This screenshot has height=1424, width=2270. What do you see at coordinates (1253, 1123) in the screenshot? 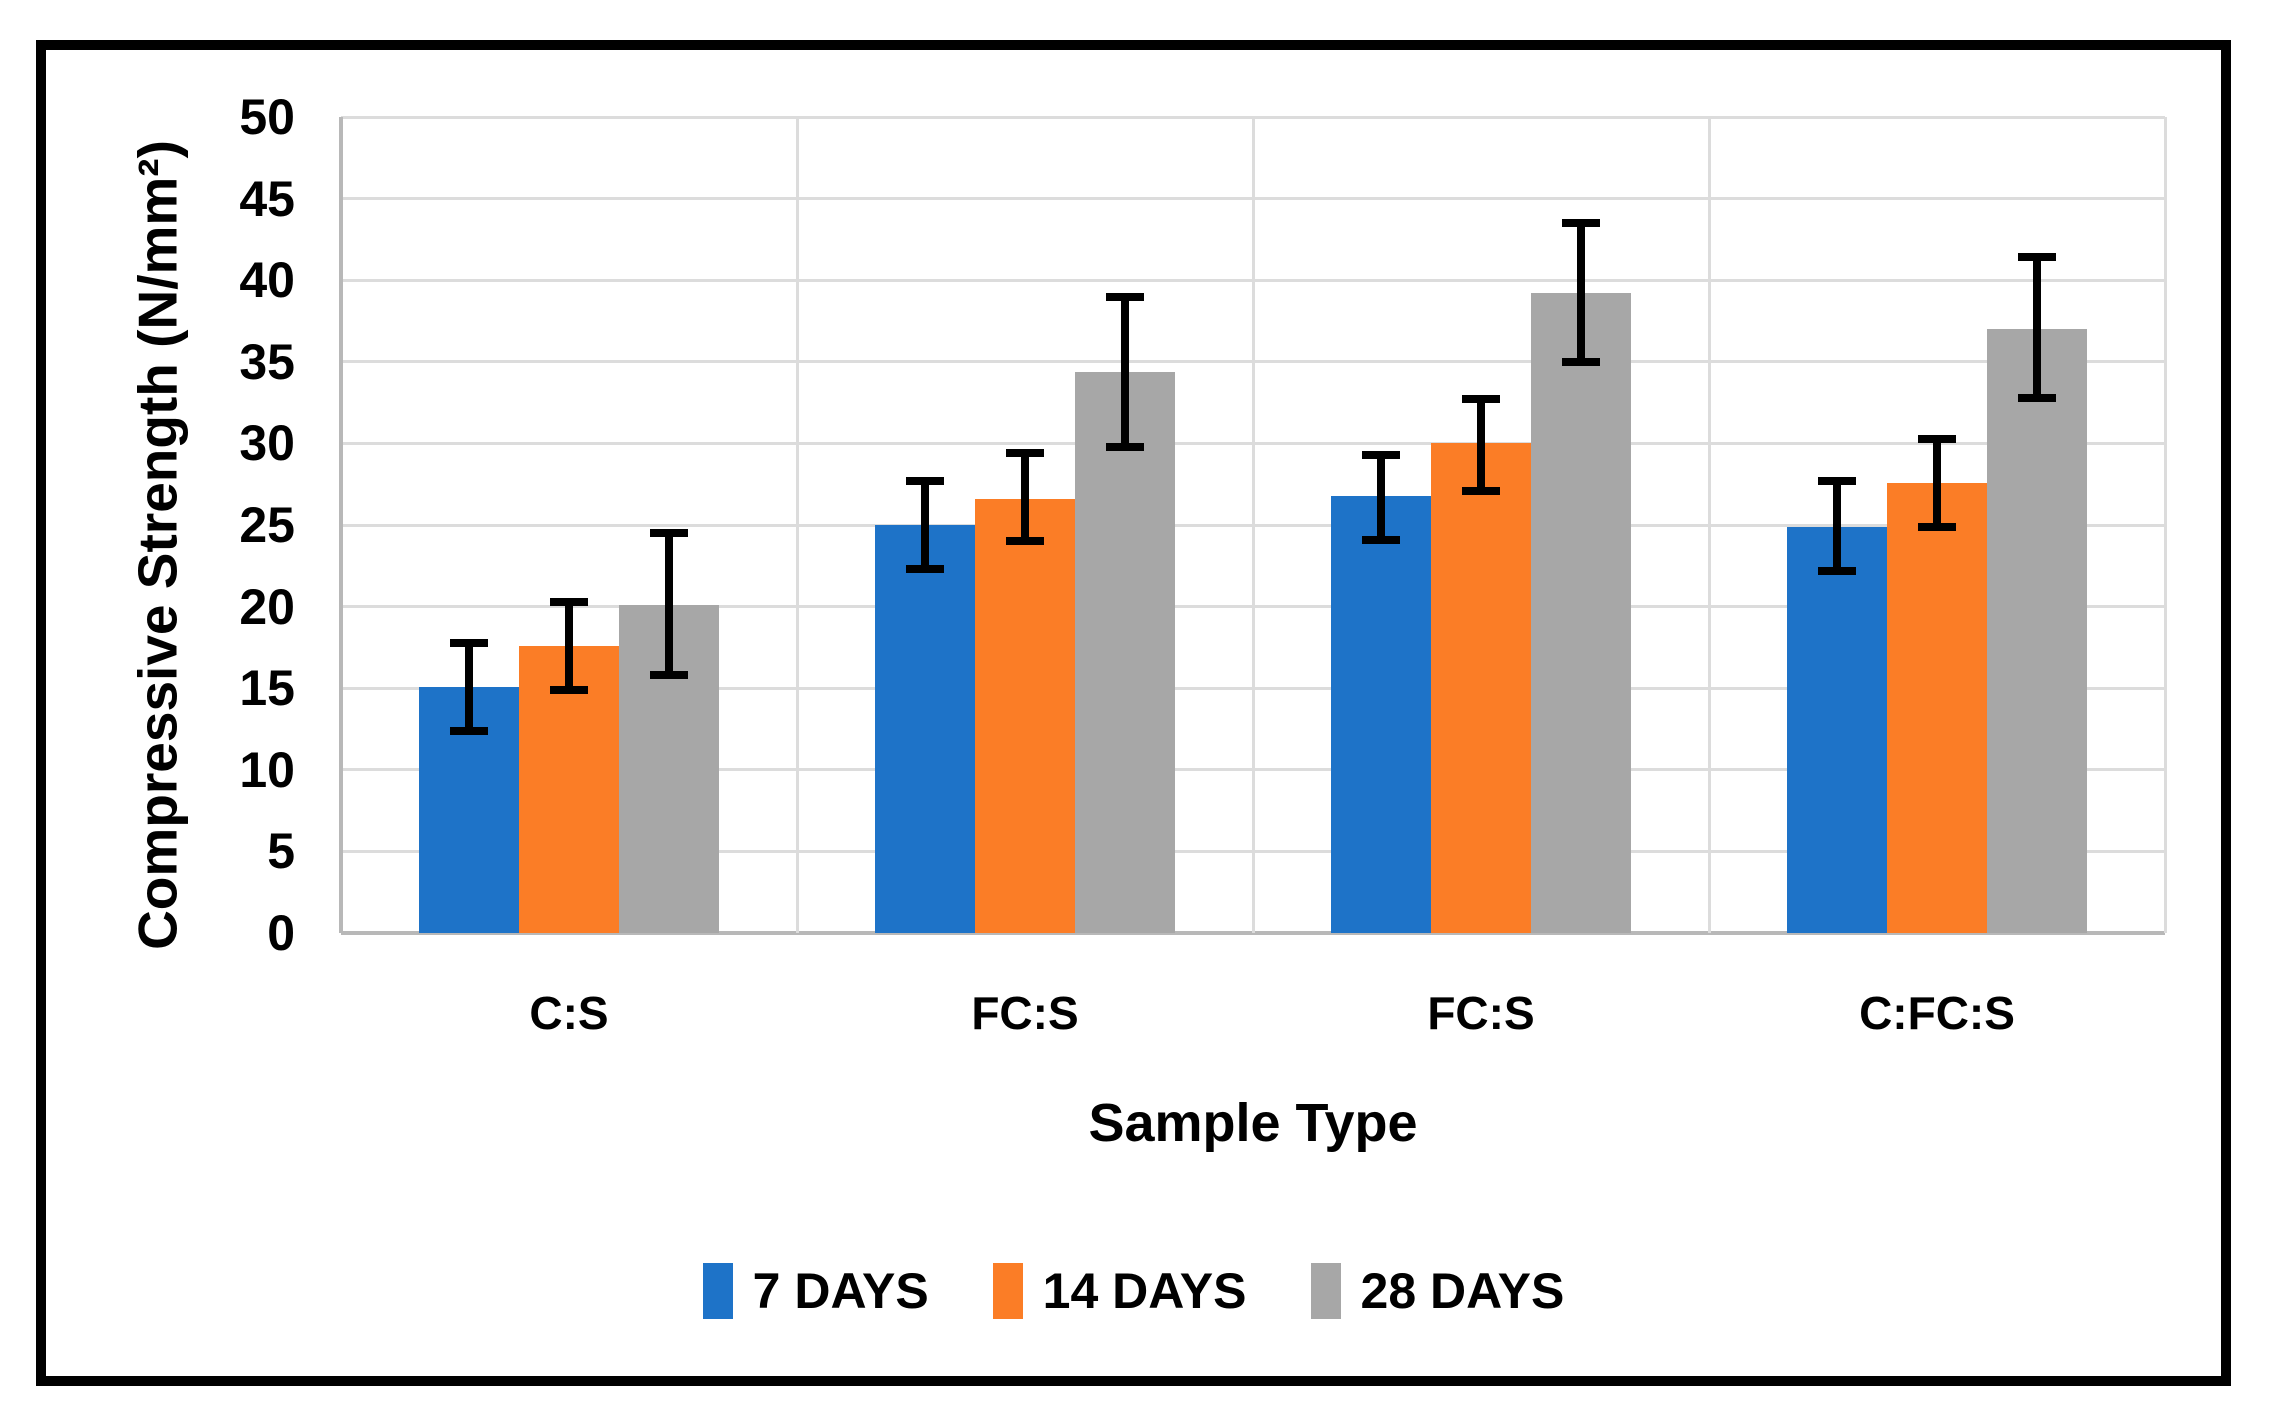
I see `x-axis-title: Sample Type` at bounding box center [1253, 1123].